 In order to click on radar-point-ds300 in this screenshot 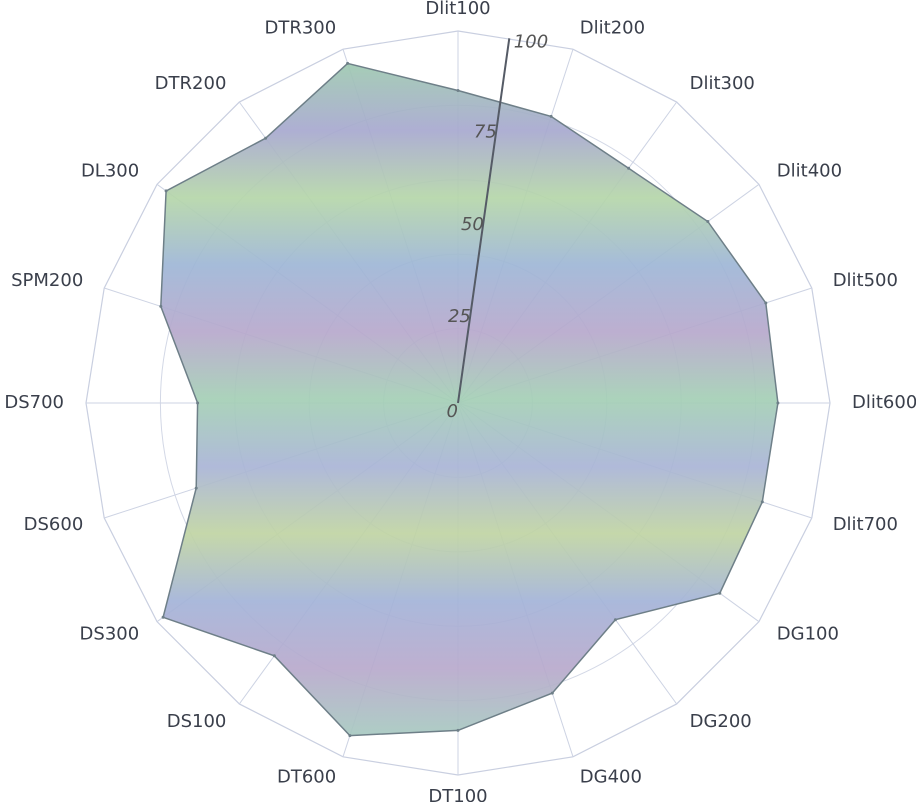, I will do `click(163, 617)`.